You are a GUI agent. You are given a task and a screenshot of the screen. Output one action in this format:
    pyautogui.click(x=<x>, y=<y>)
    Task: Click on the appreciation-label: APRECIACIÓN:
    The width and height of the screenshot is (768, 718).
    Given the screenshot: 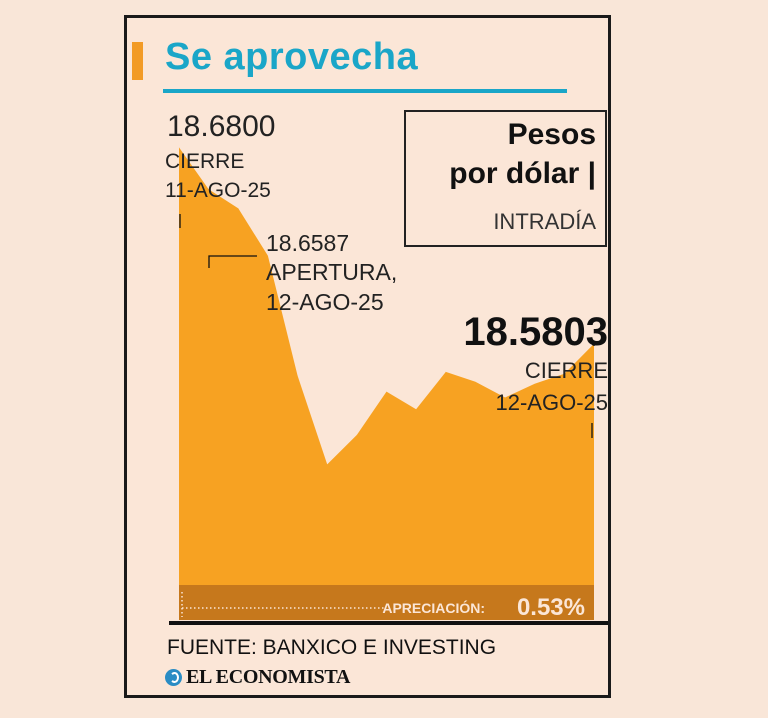 What is the action you would take?
    pyautogui.click(x=433, y=607)
    